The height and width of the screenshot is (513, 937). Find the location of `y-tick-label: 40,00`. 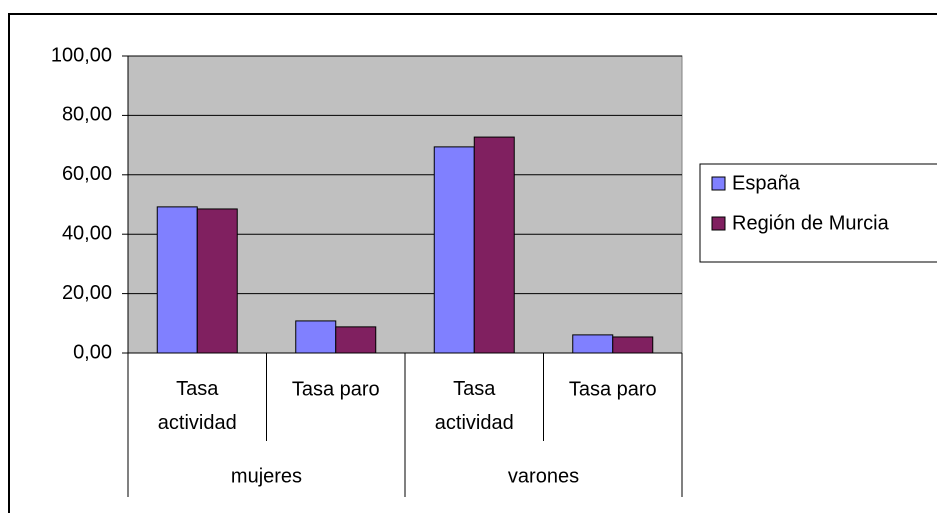

y-tick-label: 40,00 is located at coordinates (87, 233).